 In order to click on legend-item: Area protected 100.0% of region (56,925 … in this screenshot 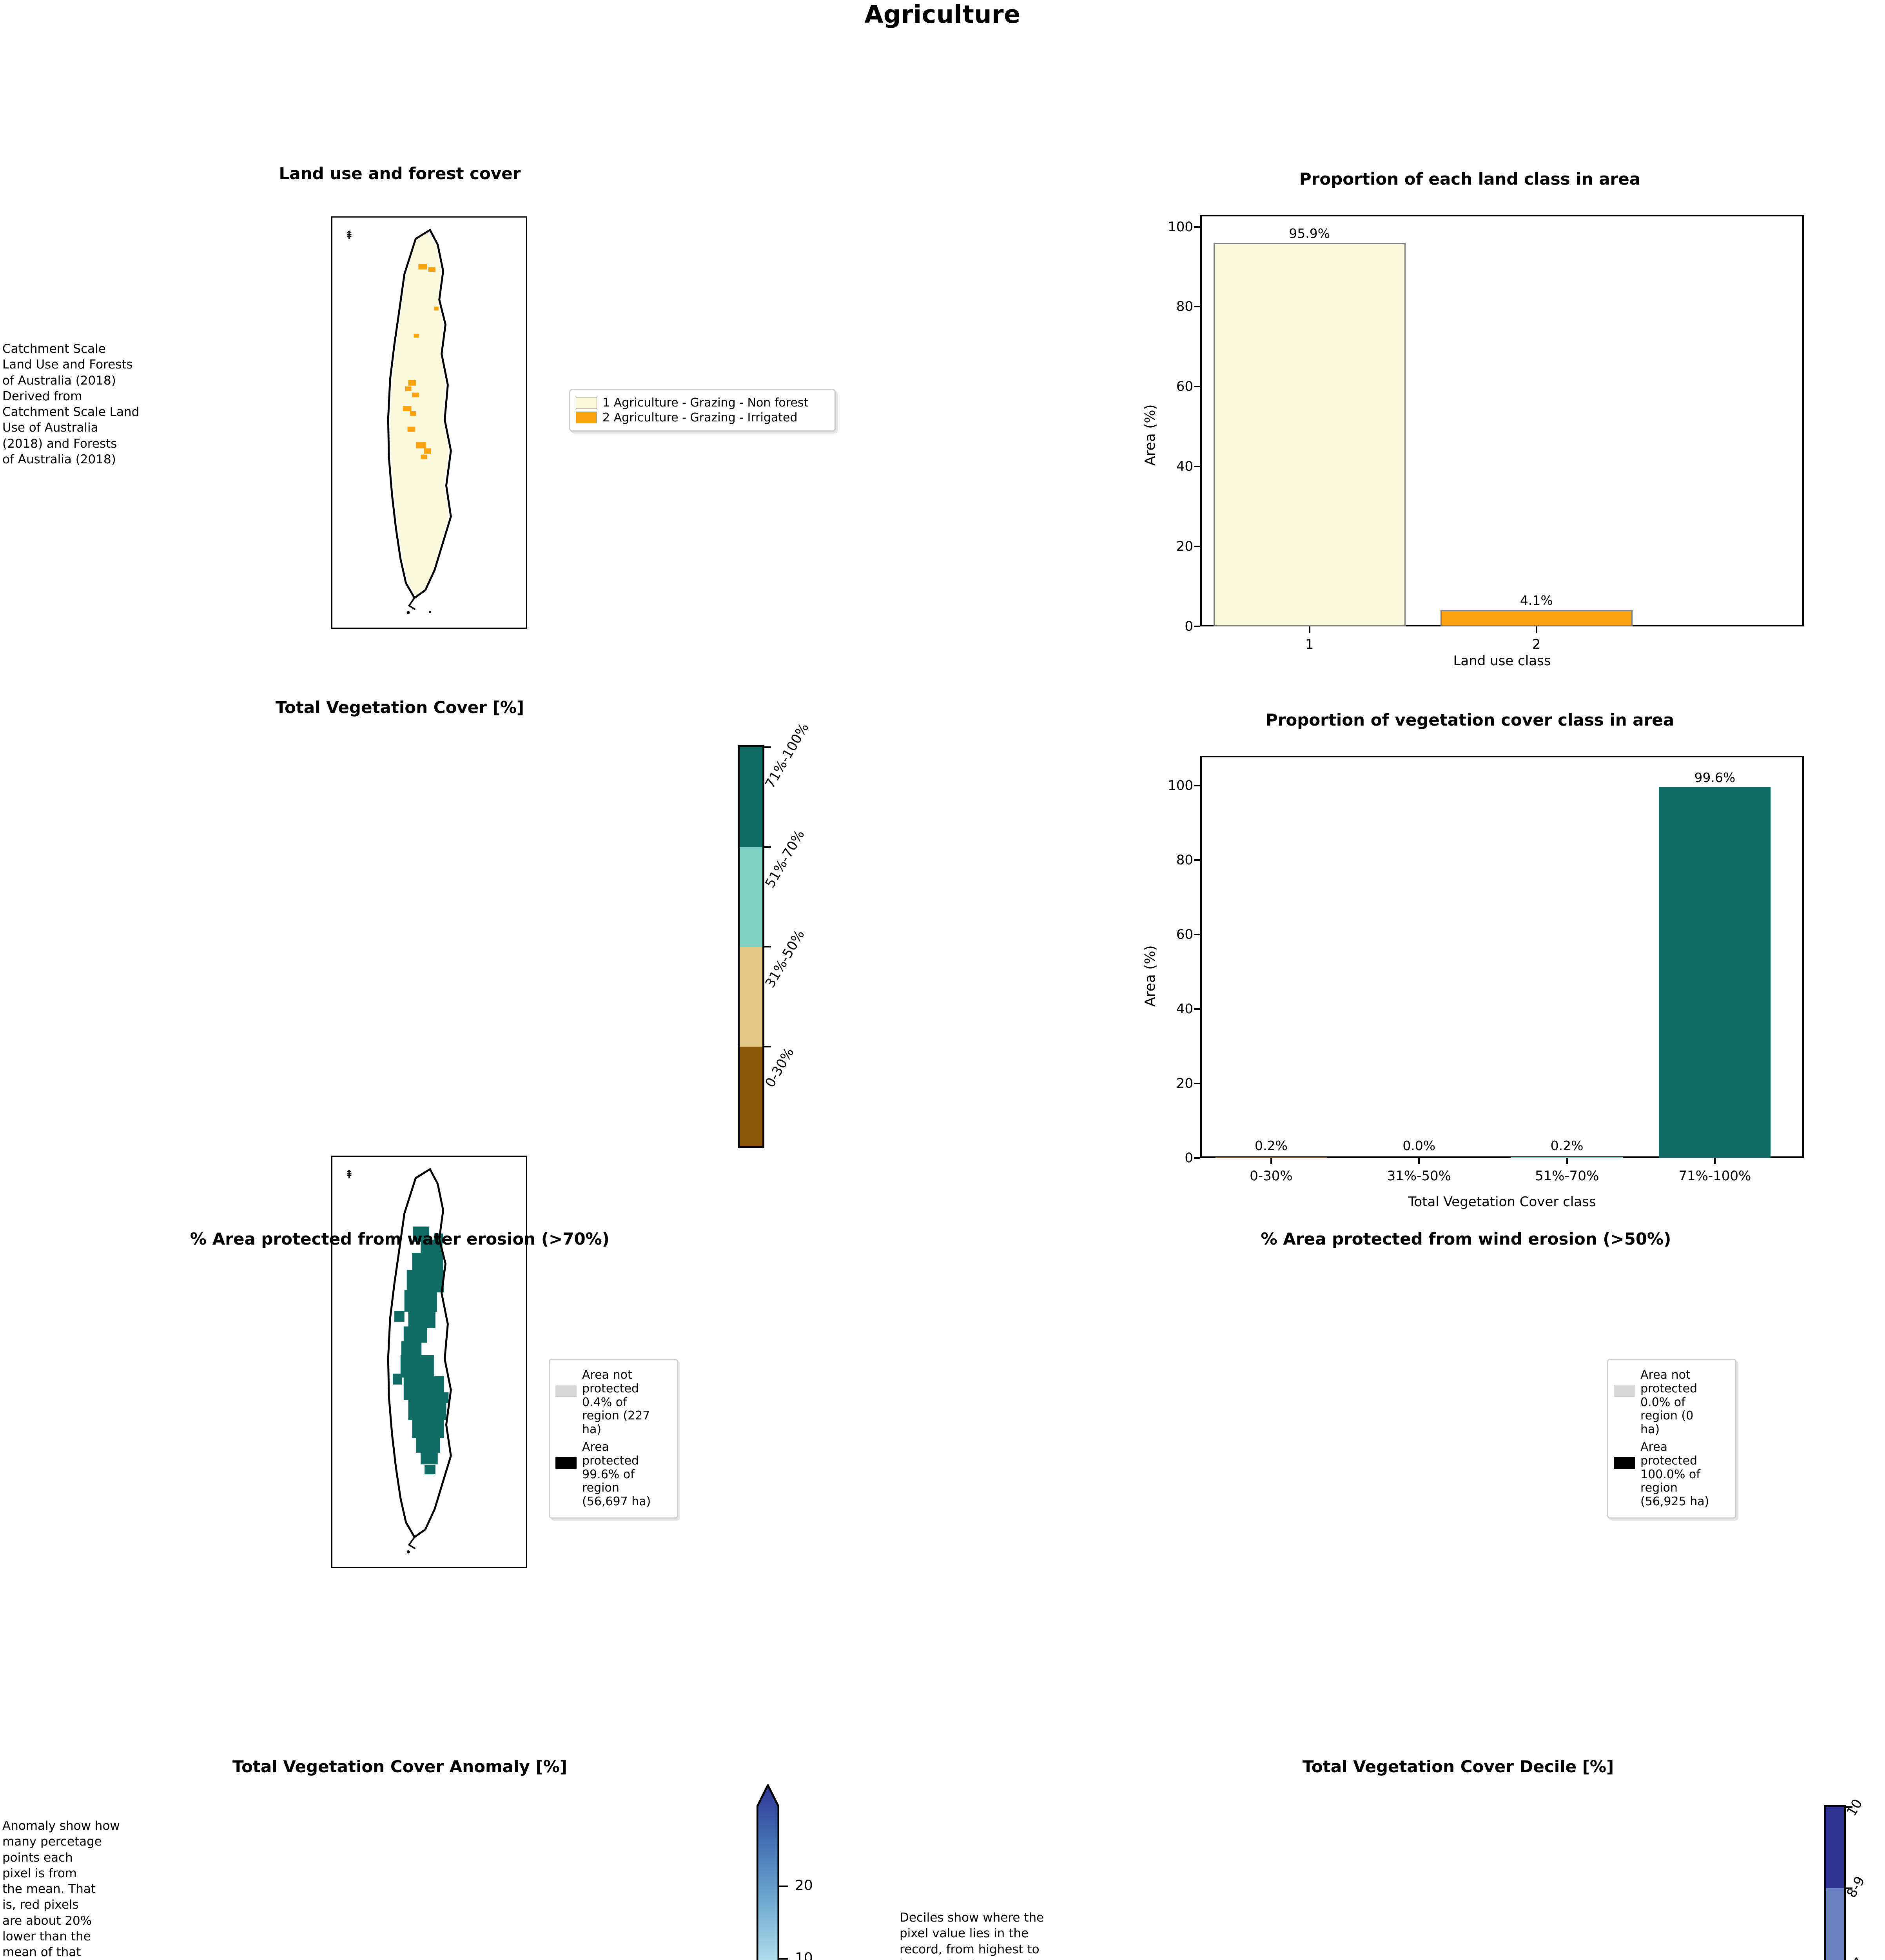, I will do `click(1672, 1474)`.